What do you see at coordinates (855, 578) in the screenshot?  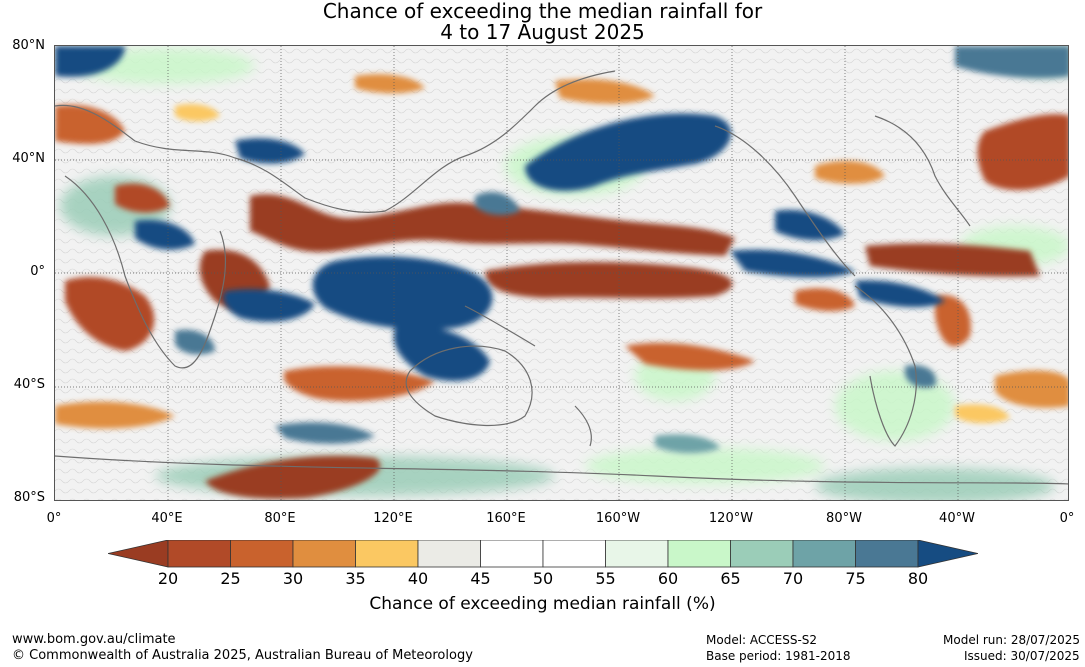 I see `colorbar-tick-label: 75` at bounding box center [855, 578].